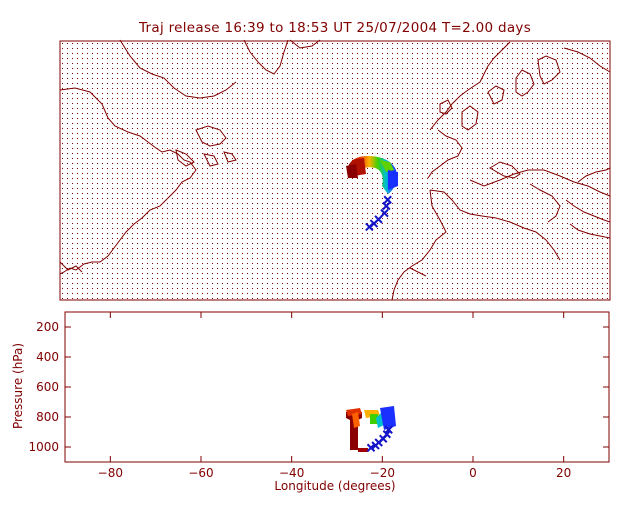  What do you see at coordinates (47, 387) in the screenshot?
I see `y-tick-label: 600` at bounding box center [47, 387].